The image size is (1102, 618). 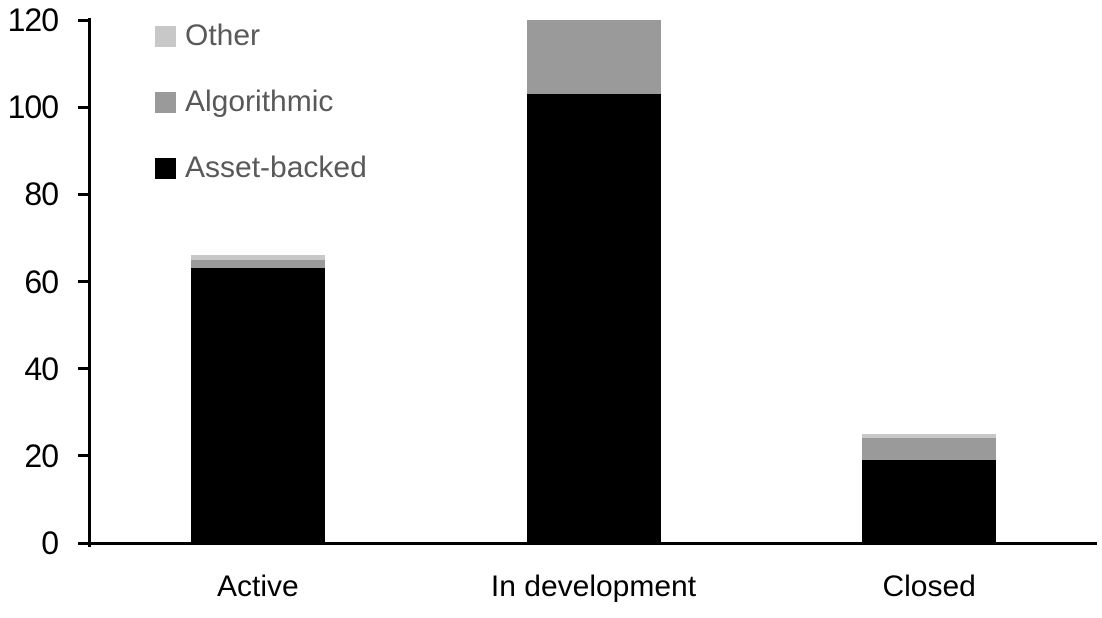 I want to click on y-axis-tick-label: 80, so click(x=41, y=194).